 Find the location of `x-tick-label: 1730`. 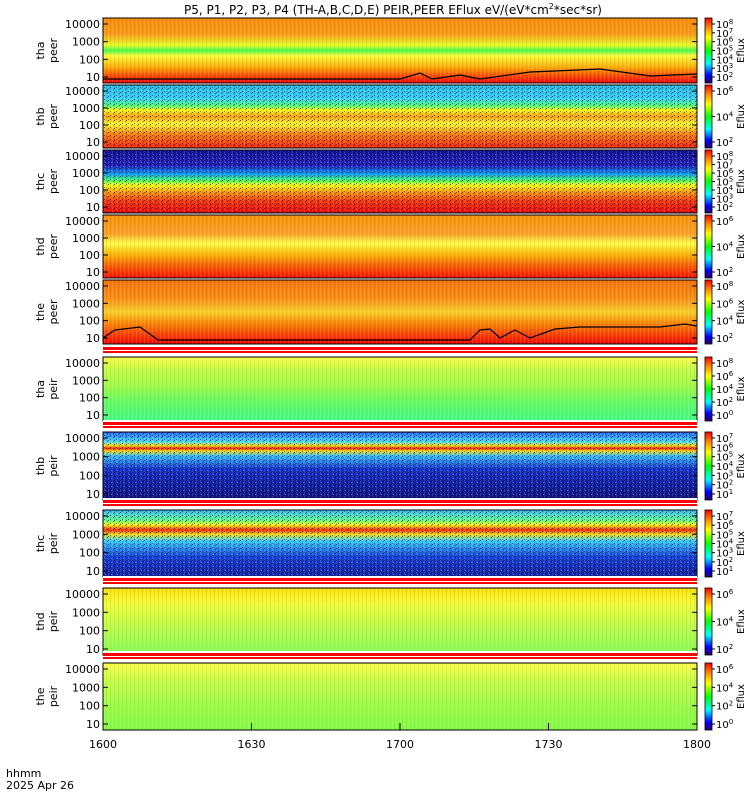

x-tick-label: 1730 is located at coordinates (549, 744).